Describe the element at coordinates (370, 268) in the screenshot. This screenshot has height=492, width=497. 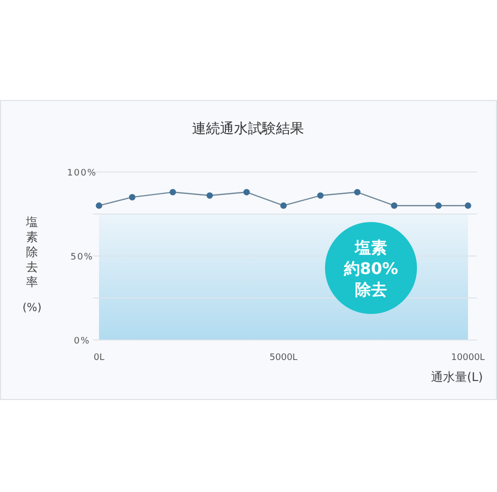
I see `annotation: 約80%` at that location.